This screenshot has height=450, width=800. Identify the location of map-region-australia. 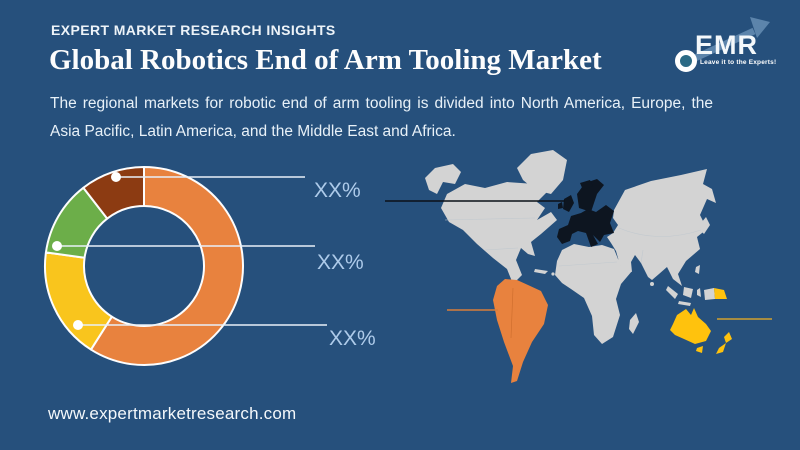
(690, 326).